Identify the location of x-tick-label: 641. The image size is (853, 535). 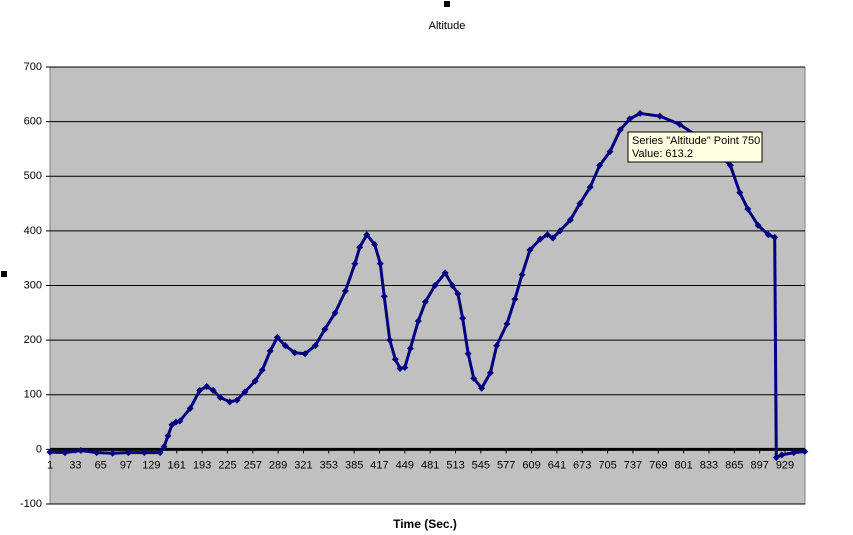
(557, 465).